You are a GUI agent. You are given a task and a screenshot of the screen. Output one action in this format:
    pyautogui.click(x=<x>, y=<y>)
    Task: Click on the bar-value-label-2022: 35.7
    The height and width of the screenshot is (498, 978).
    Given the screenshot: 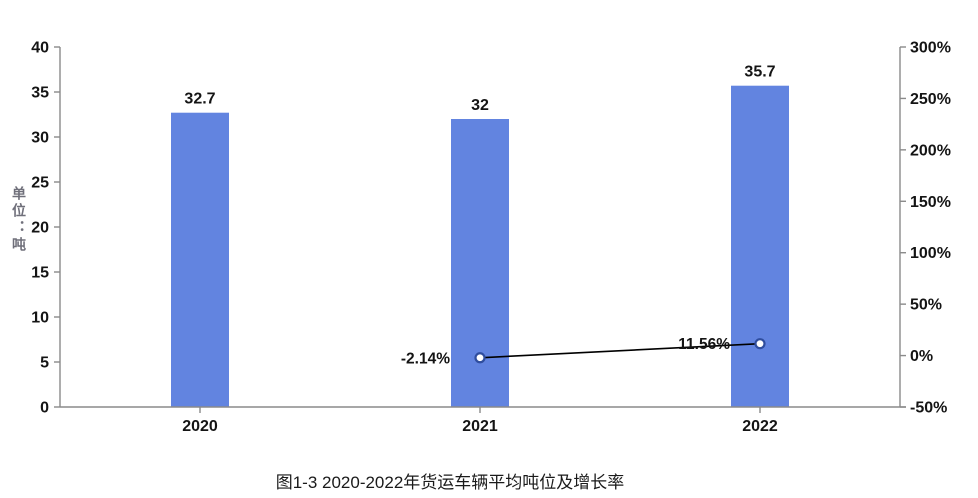 What is the action you would take?
    pyautogui.click(x=759, y=72)
    